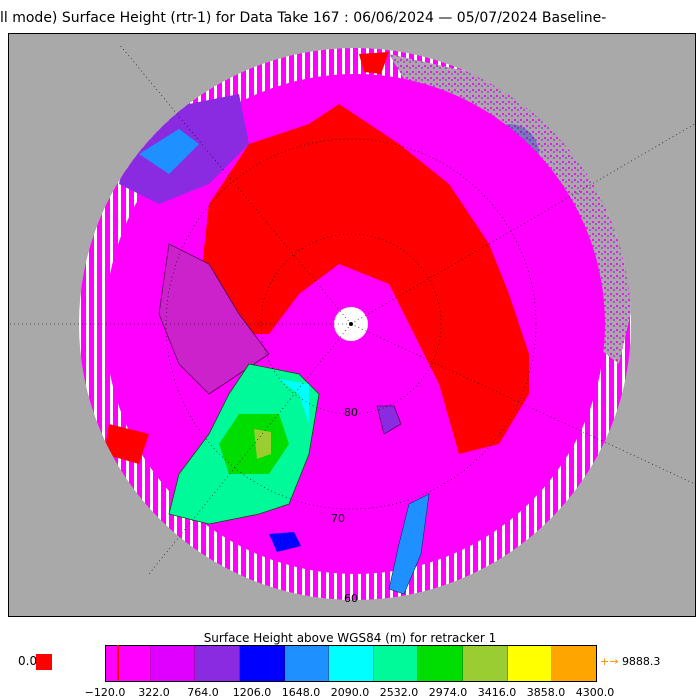 Image resolution: width=700 pixels, height=700 pixels. Describe the element at coordinates (28, 661) in the screenshot. I see `zero-value-label: 0.0` at that location.